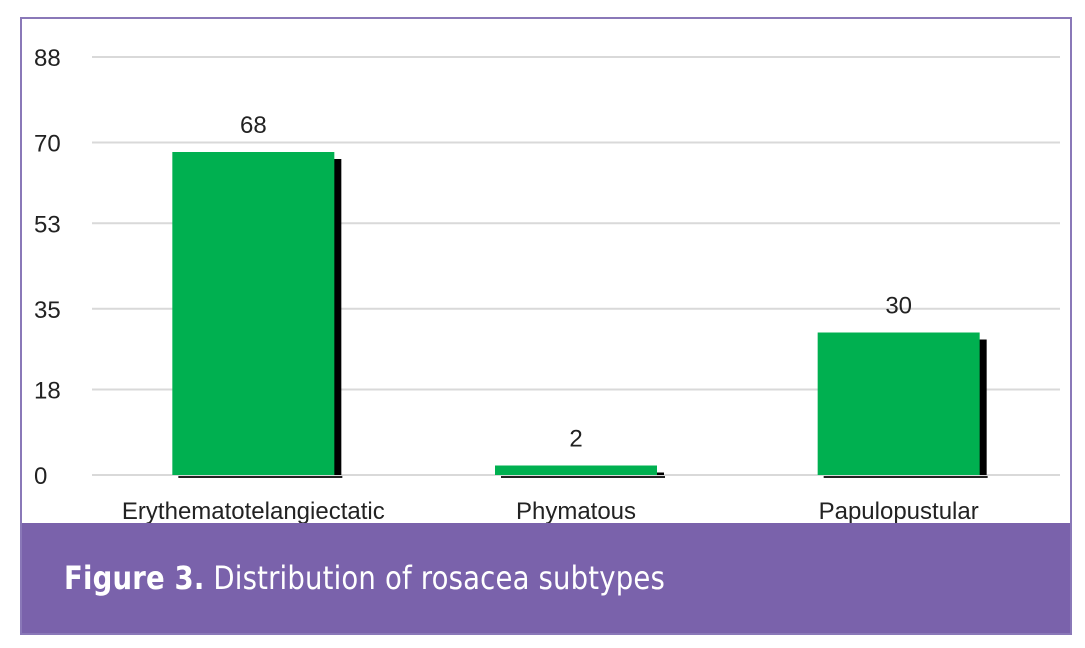 This screenshot has height=648, width=1085. I want to click on data-label: 2, so click(575, 439).